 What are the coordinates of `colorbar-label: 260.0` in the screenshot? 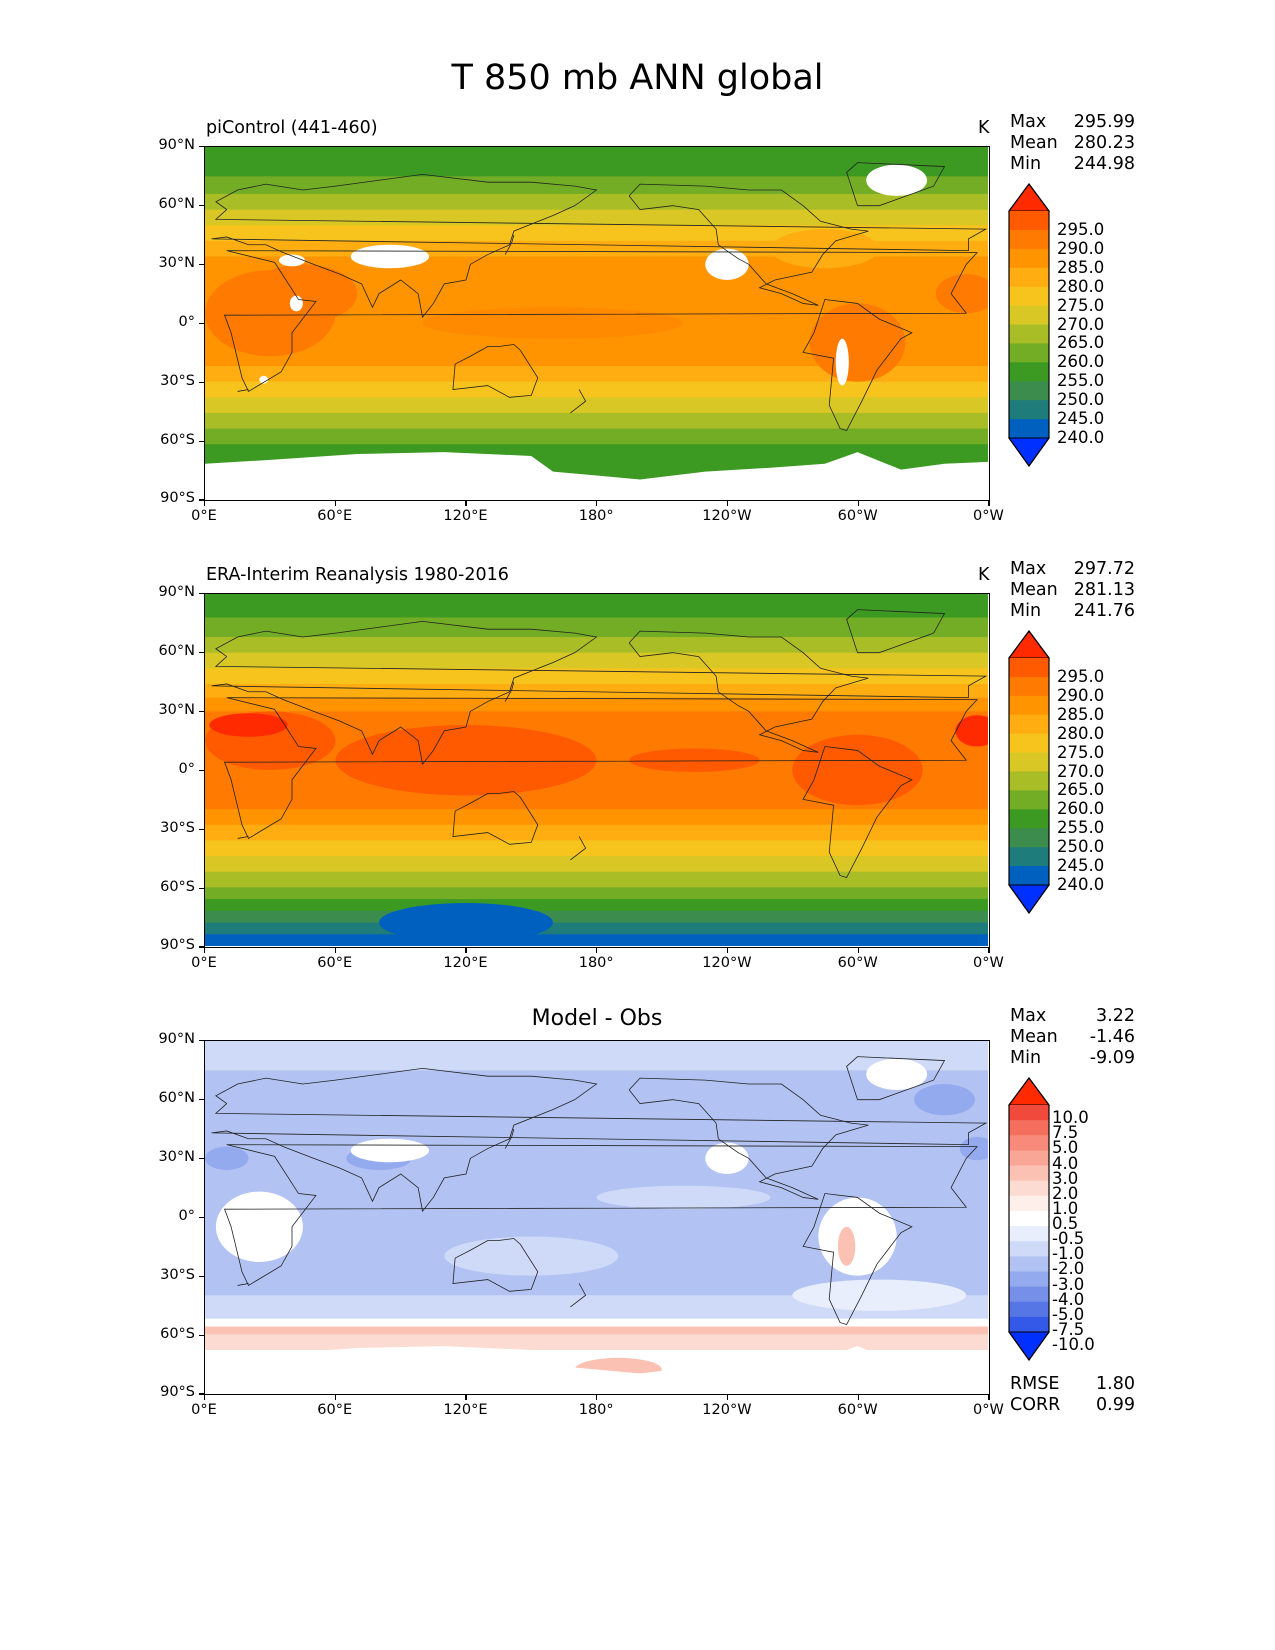 It's located at (1081, 362).